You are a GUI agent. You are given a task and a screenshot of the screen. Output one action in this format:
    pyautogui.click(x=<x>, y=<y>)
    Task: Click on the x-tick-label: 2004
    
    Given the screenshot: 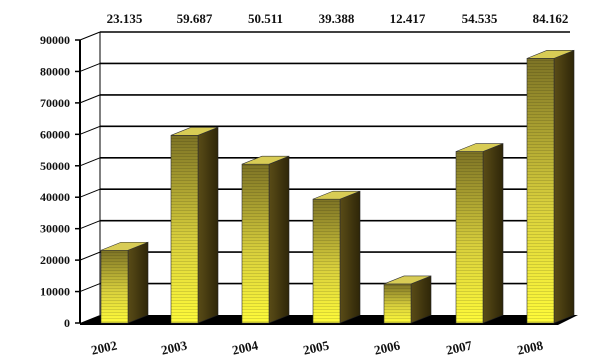 What is the action you would take?
    pyautogui.click(x=245, y=347)
    